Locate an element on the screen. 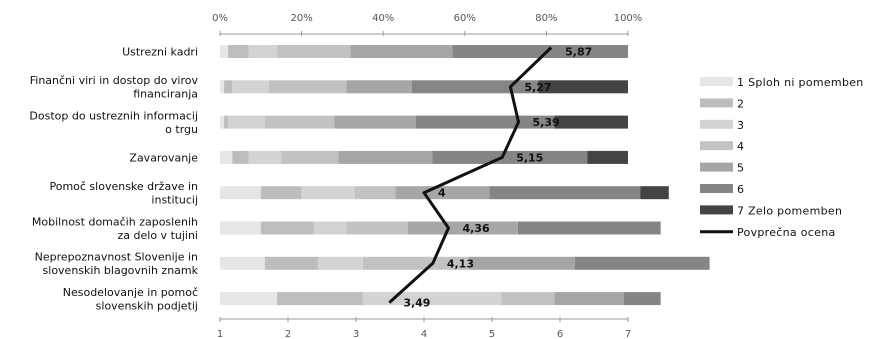  average-value-label: 5,87 is located at coordinates (578, 52).